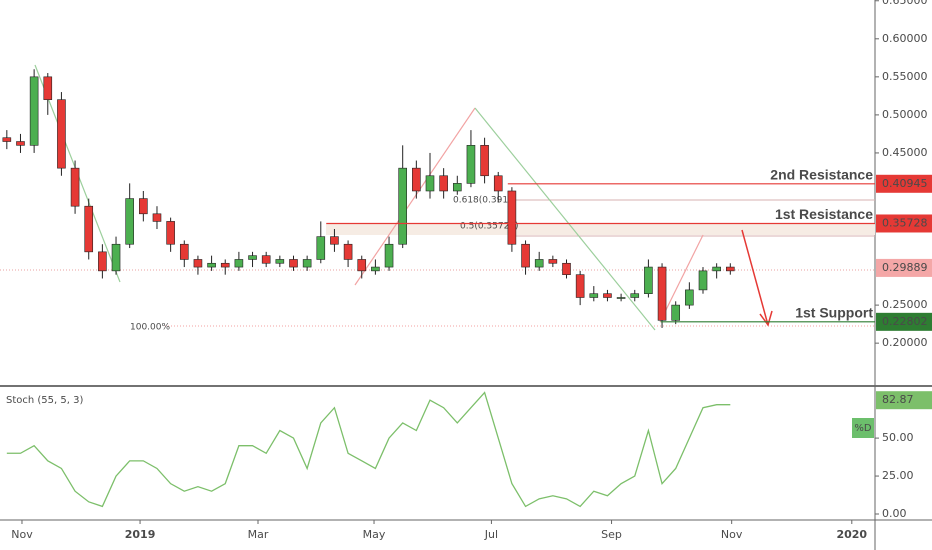 This screenshot has height=550, width=932. What do you see at coordinates (894, 513) in the screenshot?
I see `y-tick-label: 0.00` at bounding box center [894, 513].